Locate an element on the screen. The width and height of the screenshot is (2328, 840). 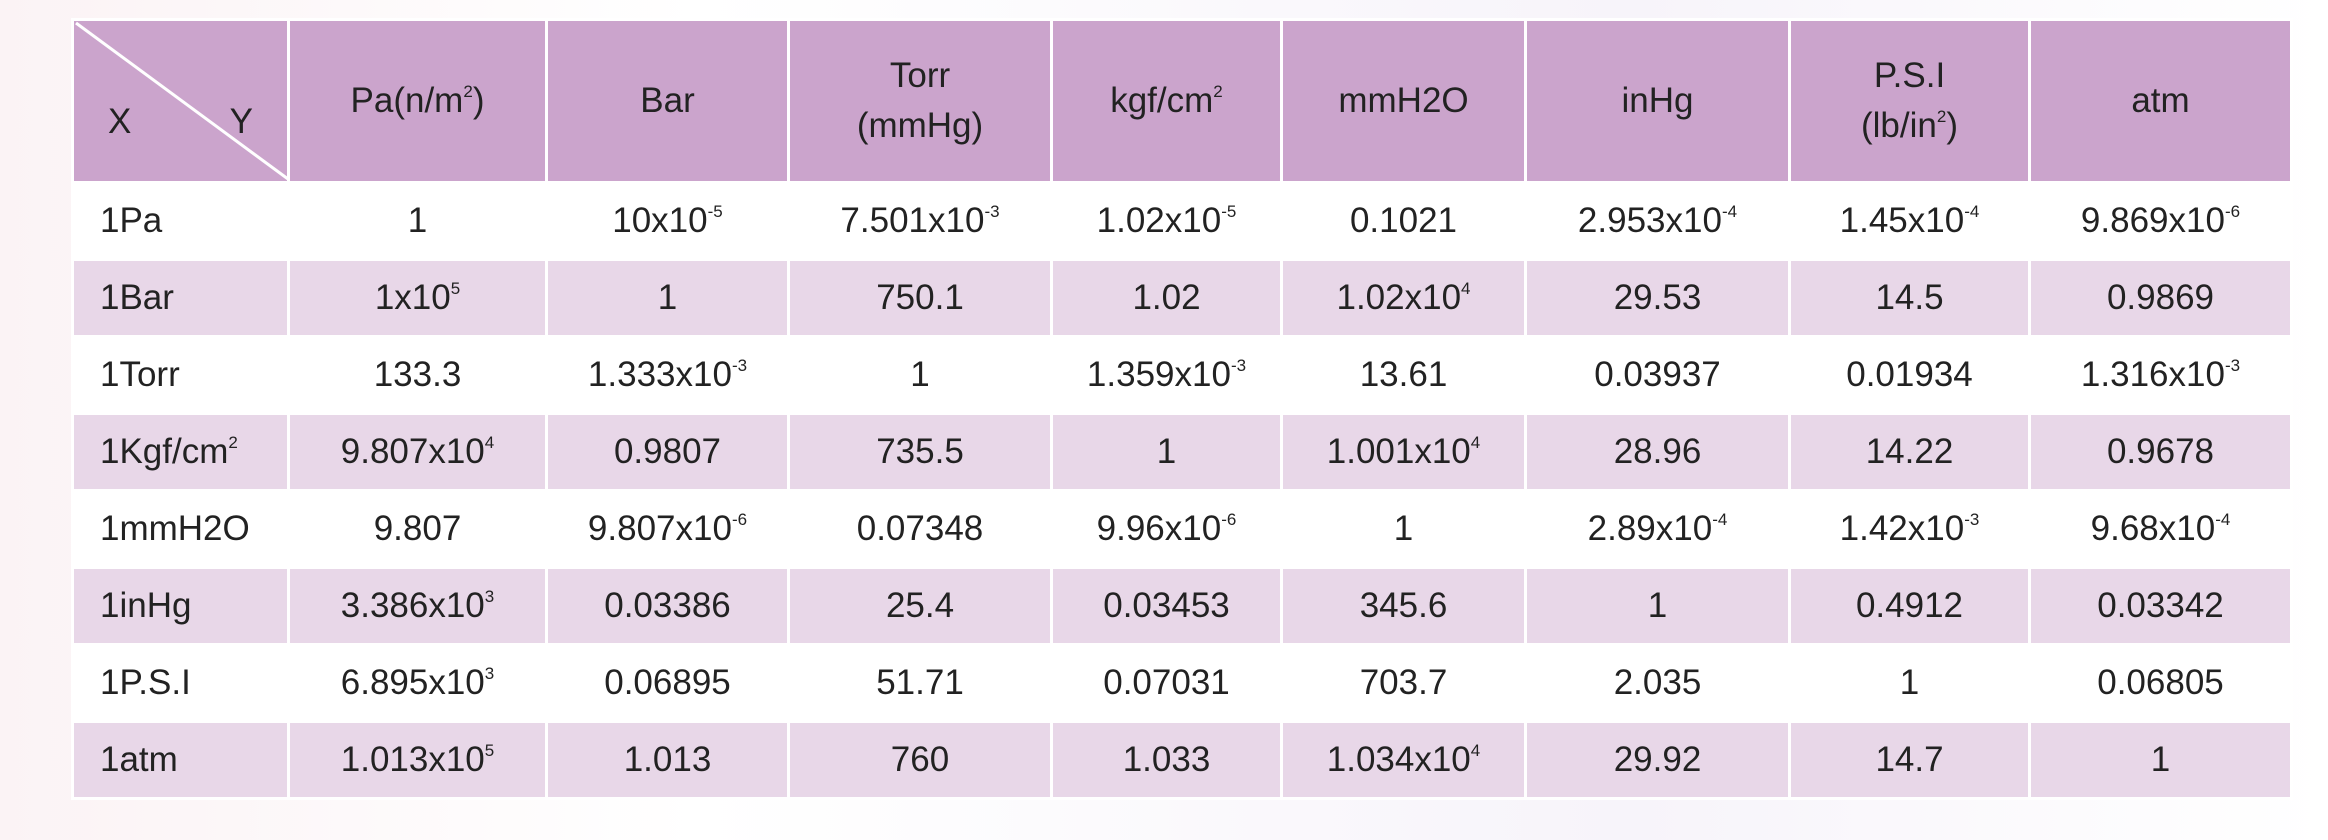
text: 0.9807 is located at coordinates (667, 451).